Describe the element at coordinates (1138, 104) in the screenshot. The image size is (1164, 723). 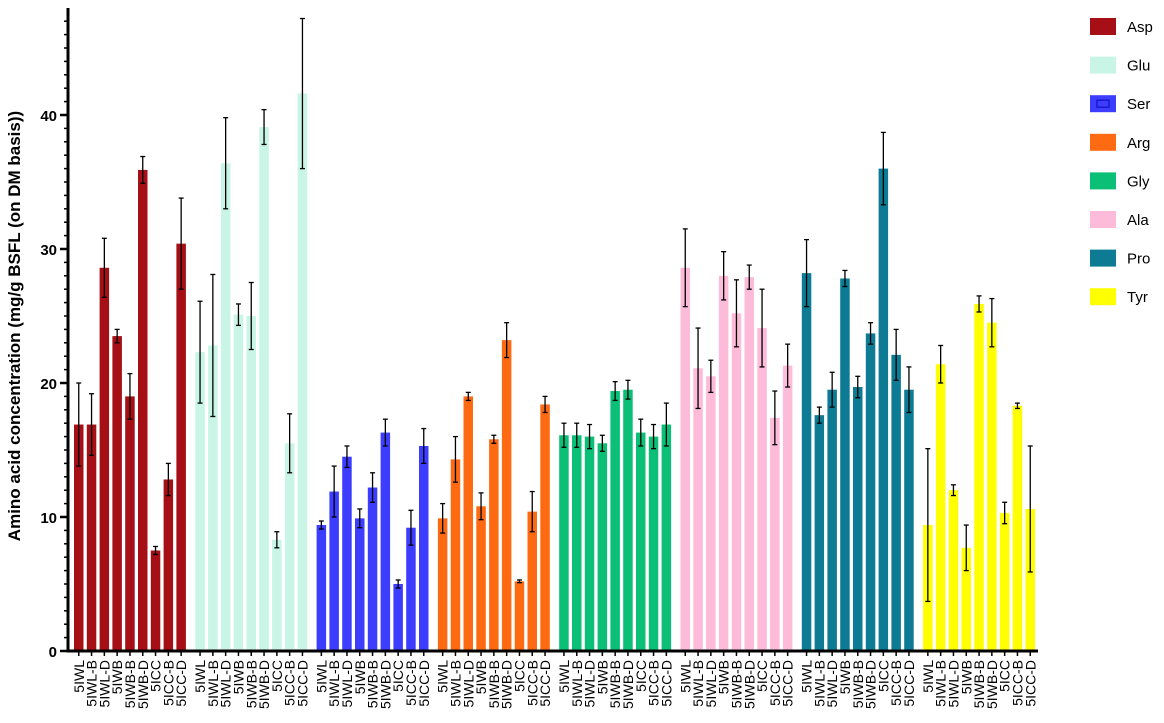
I see `legend-label-ser: Ser` at that location.